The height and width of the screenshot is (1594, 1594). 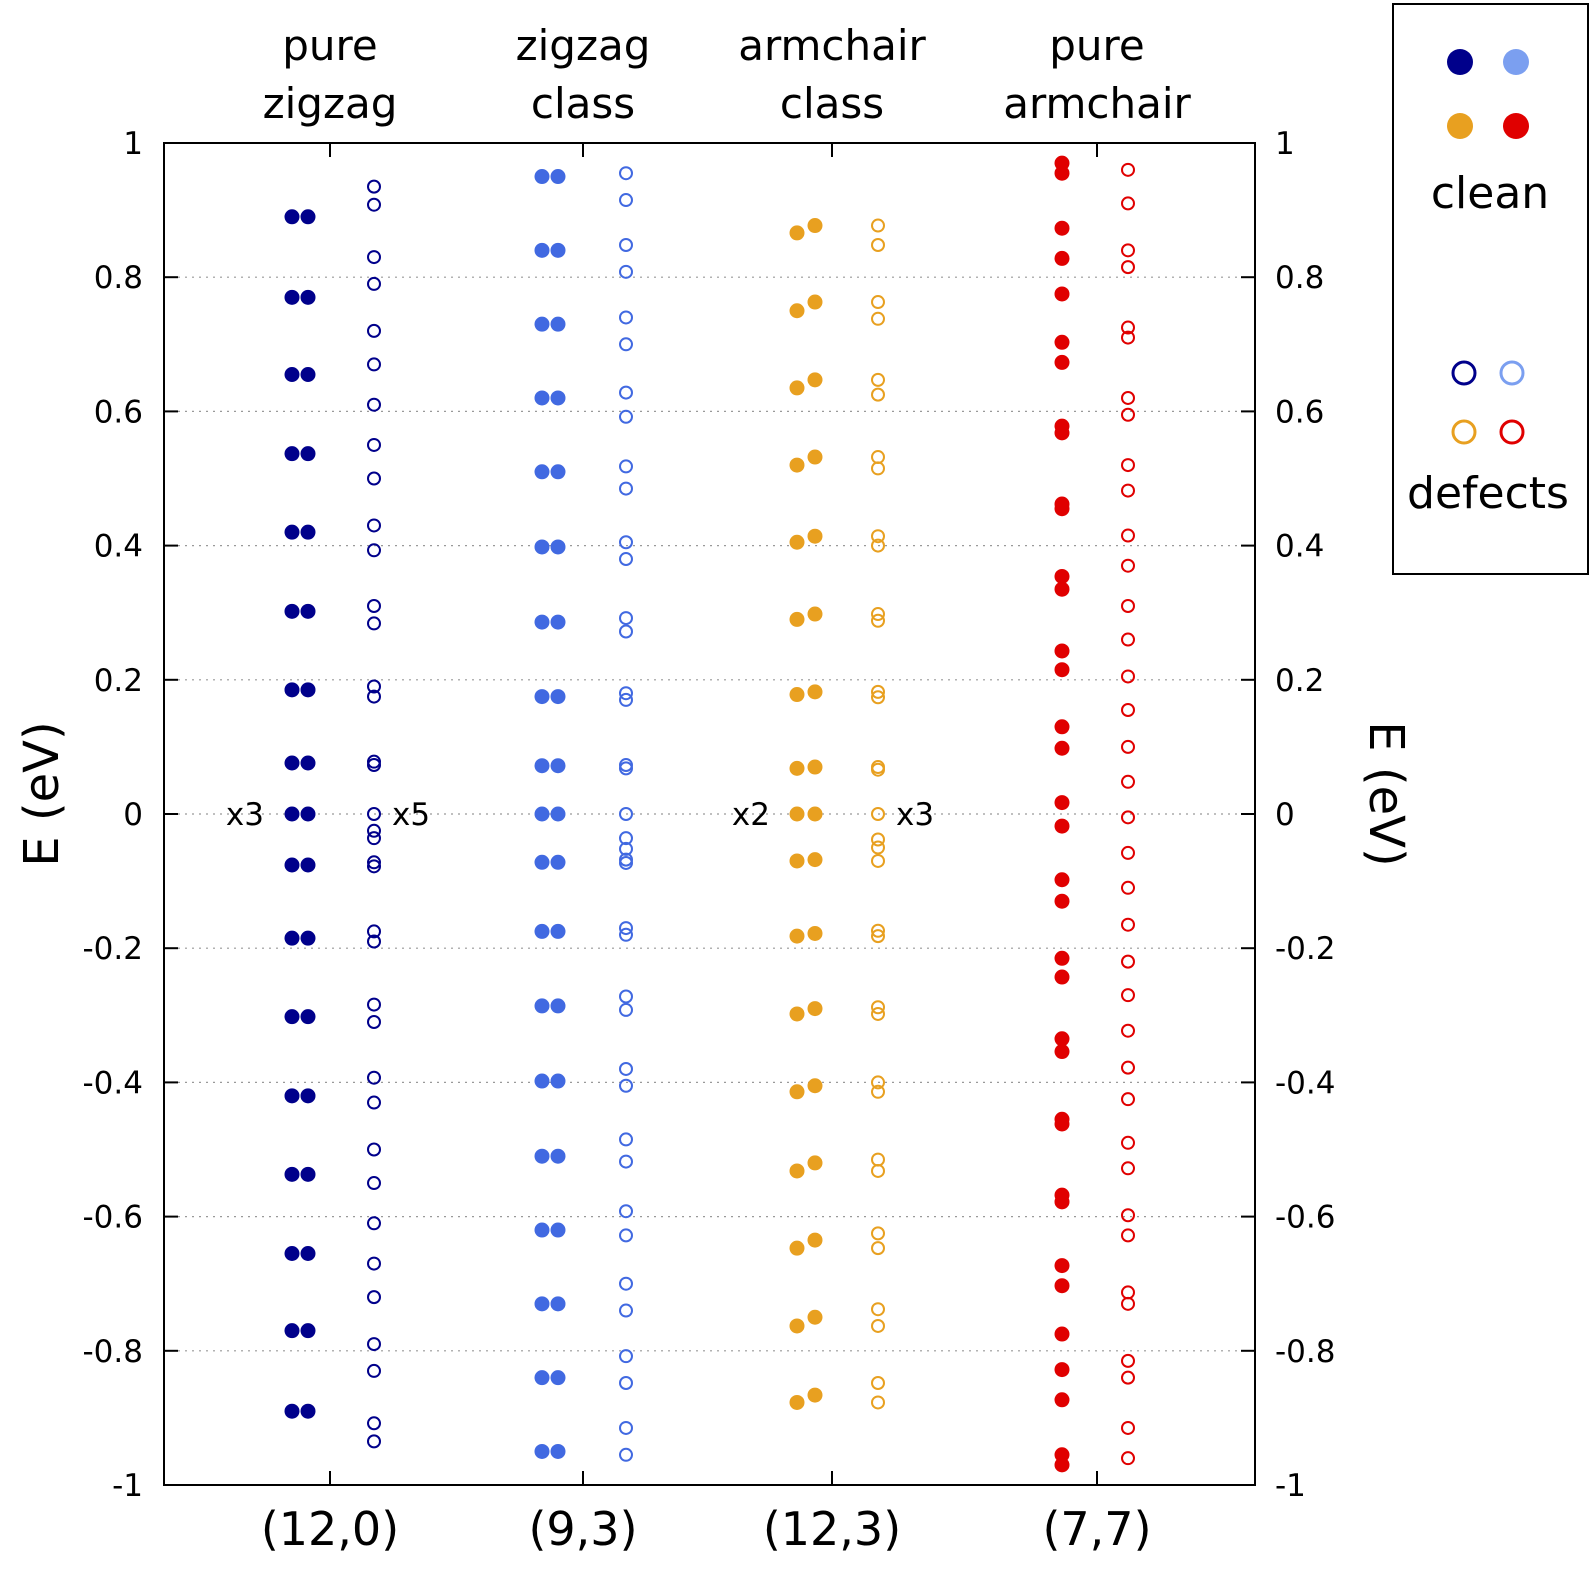 What do you see at coordinates (1299, 547) in the screenshot?
I see `y-tick-label-right: 0.4` at bounding box center [1299, 547].